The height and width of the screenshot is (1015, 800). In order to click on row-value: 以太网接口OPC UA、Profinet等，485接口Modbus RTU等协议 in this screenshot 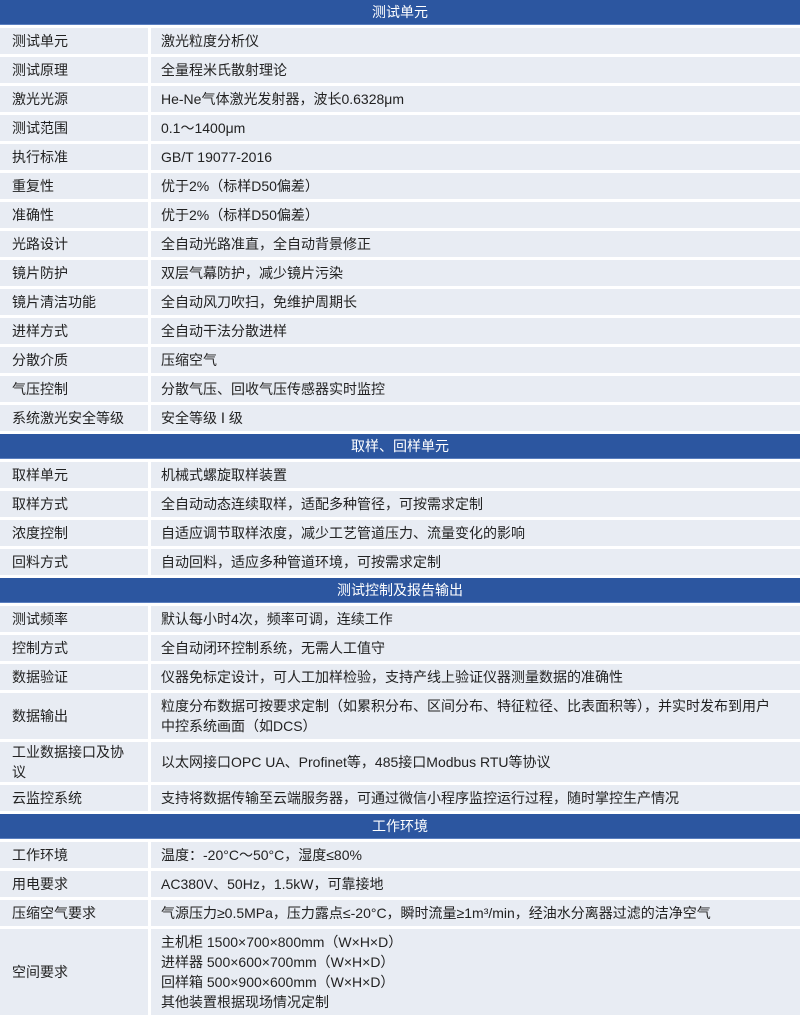, I will do `click(475, 762)`.